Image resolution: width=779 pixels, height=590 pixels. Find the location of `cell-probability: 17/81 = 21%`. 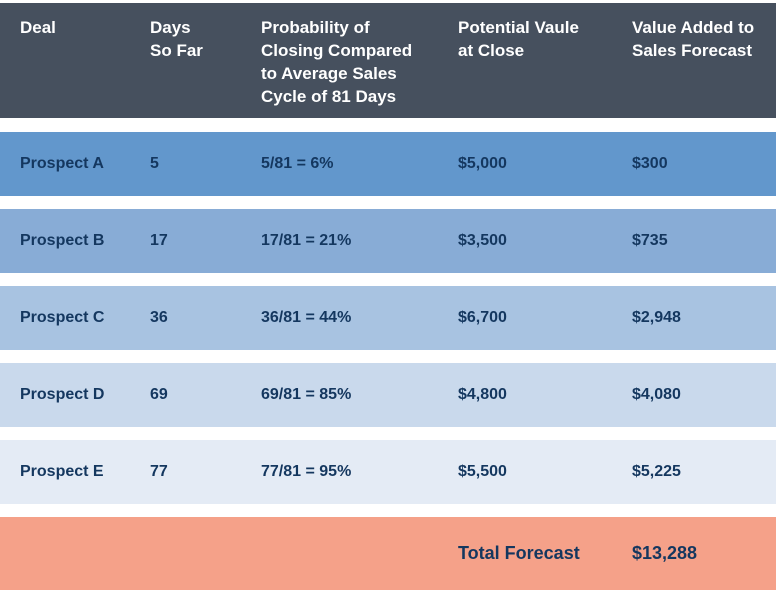

cell-probability: 17/81 = 21% is located at coordinates (306, 240).